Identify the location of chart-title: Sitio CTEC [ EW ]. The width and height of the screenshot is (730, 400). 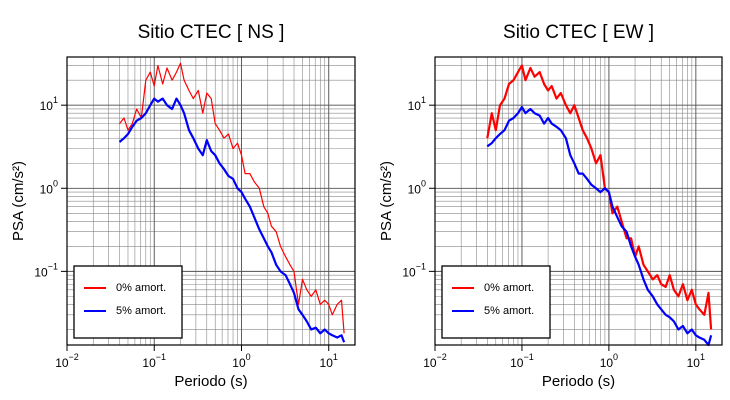
(578, 32).